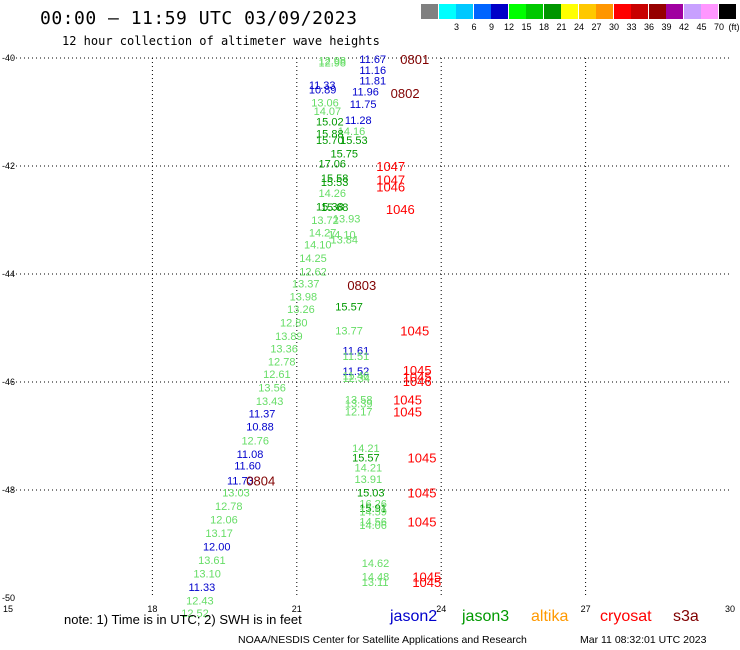 The width and height of the screenshot is (740, 650). I want to click on wave-height-value: 14.10, so click(342, 236).